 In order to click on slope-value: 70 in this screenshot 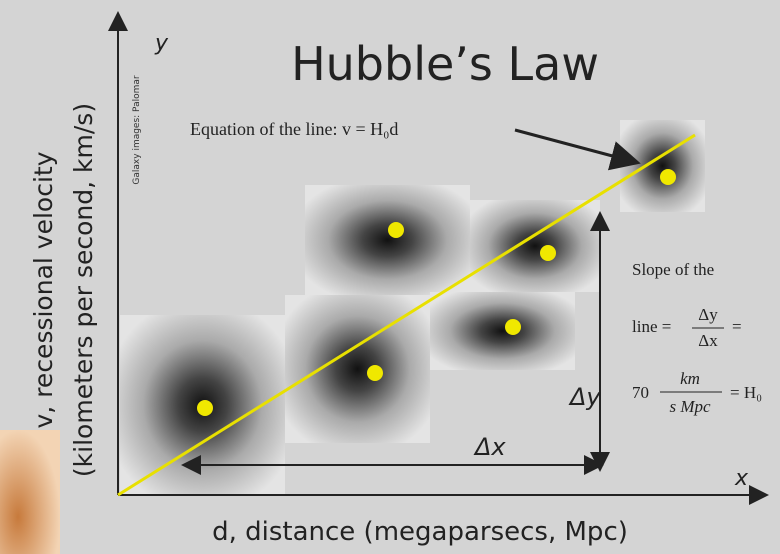, I will do `click(640, 392)`.